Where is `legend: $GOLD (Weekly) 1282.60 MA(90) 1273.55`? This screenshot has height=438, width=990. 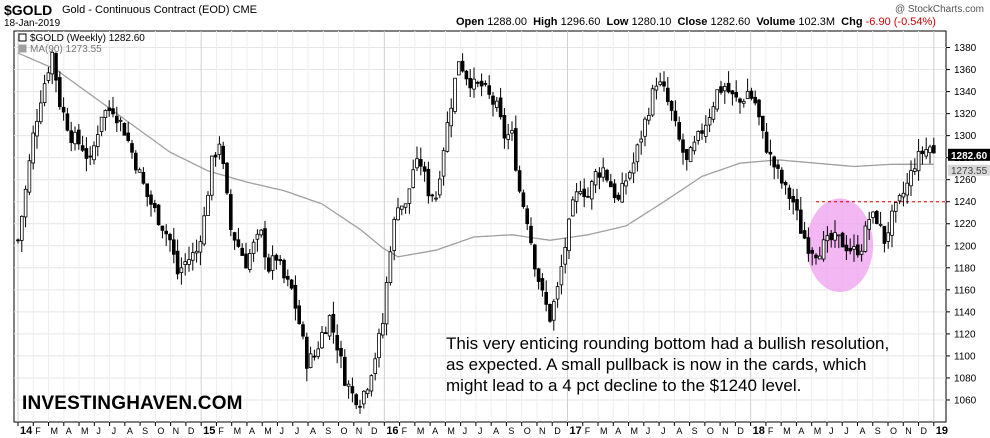
legend: $GOLD (Weekly) 1282.60 MA(90) 1273.55 is located at coordinates (81, 44).